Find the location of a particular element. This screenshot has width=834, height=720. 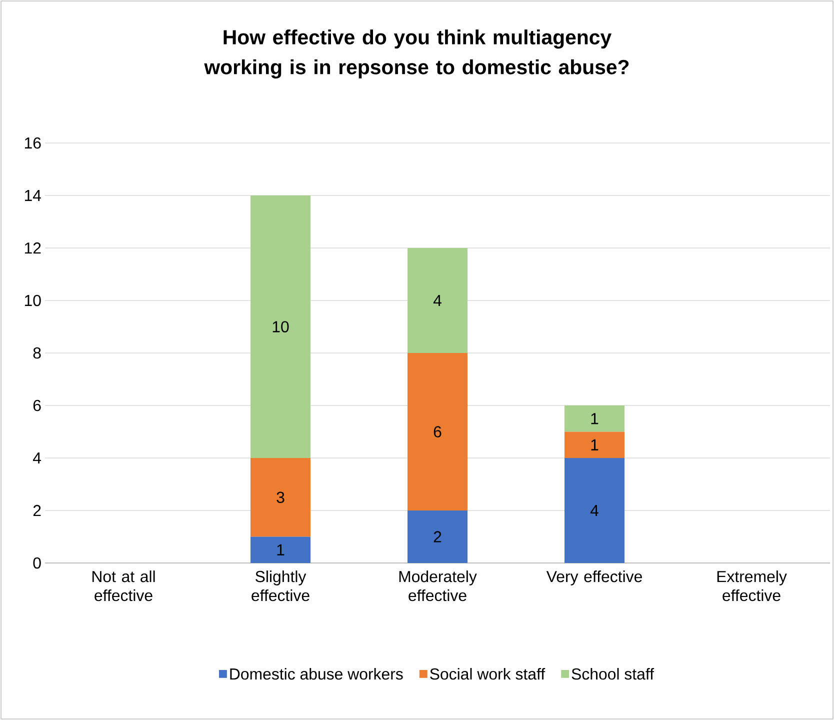

legend-label: Domestic abuse workers is located at coordinates (316, 674).